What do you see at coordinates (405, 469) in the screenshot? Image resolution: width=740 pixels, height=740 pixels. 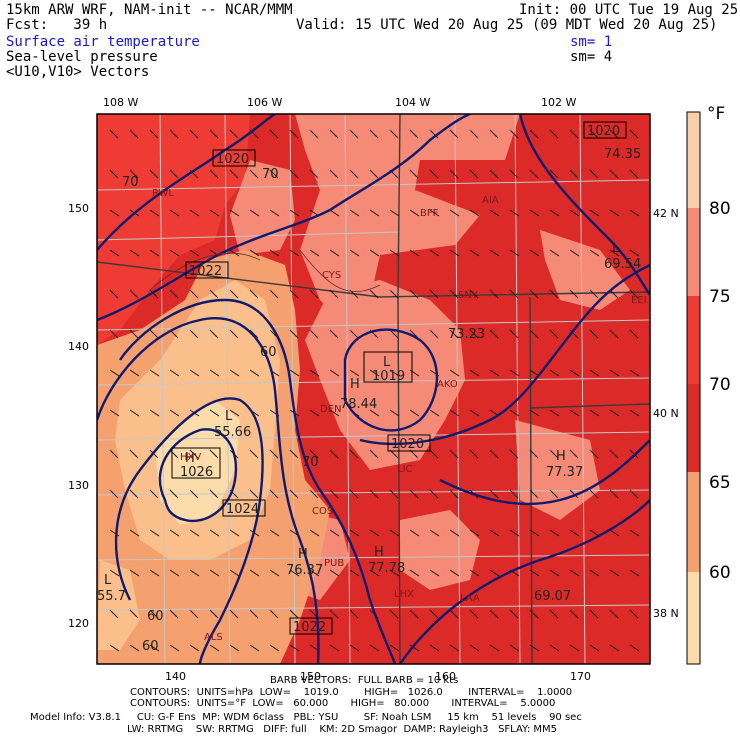 I see `station-label: LIC` at bounding box center [405, 469].